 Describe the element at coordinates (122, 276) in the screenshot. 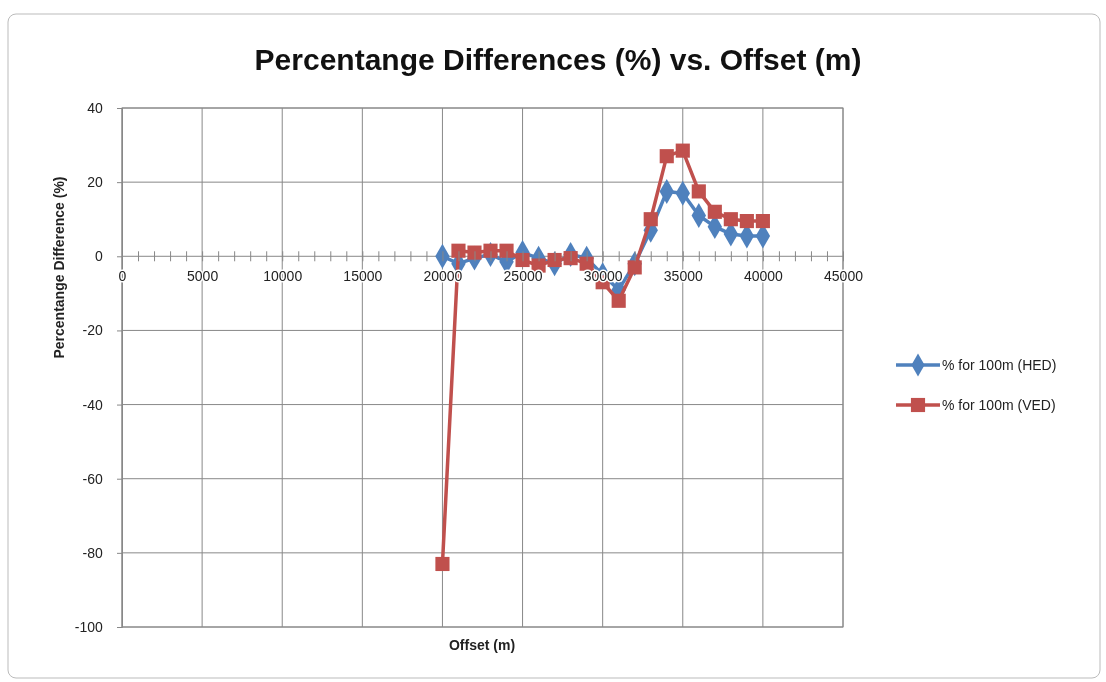

I see `x-tick-label: 0` at that location.